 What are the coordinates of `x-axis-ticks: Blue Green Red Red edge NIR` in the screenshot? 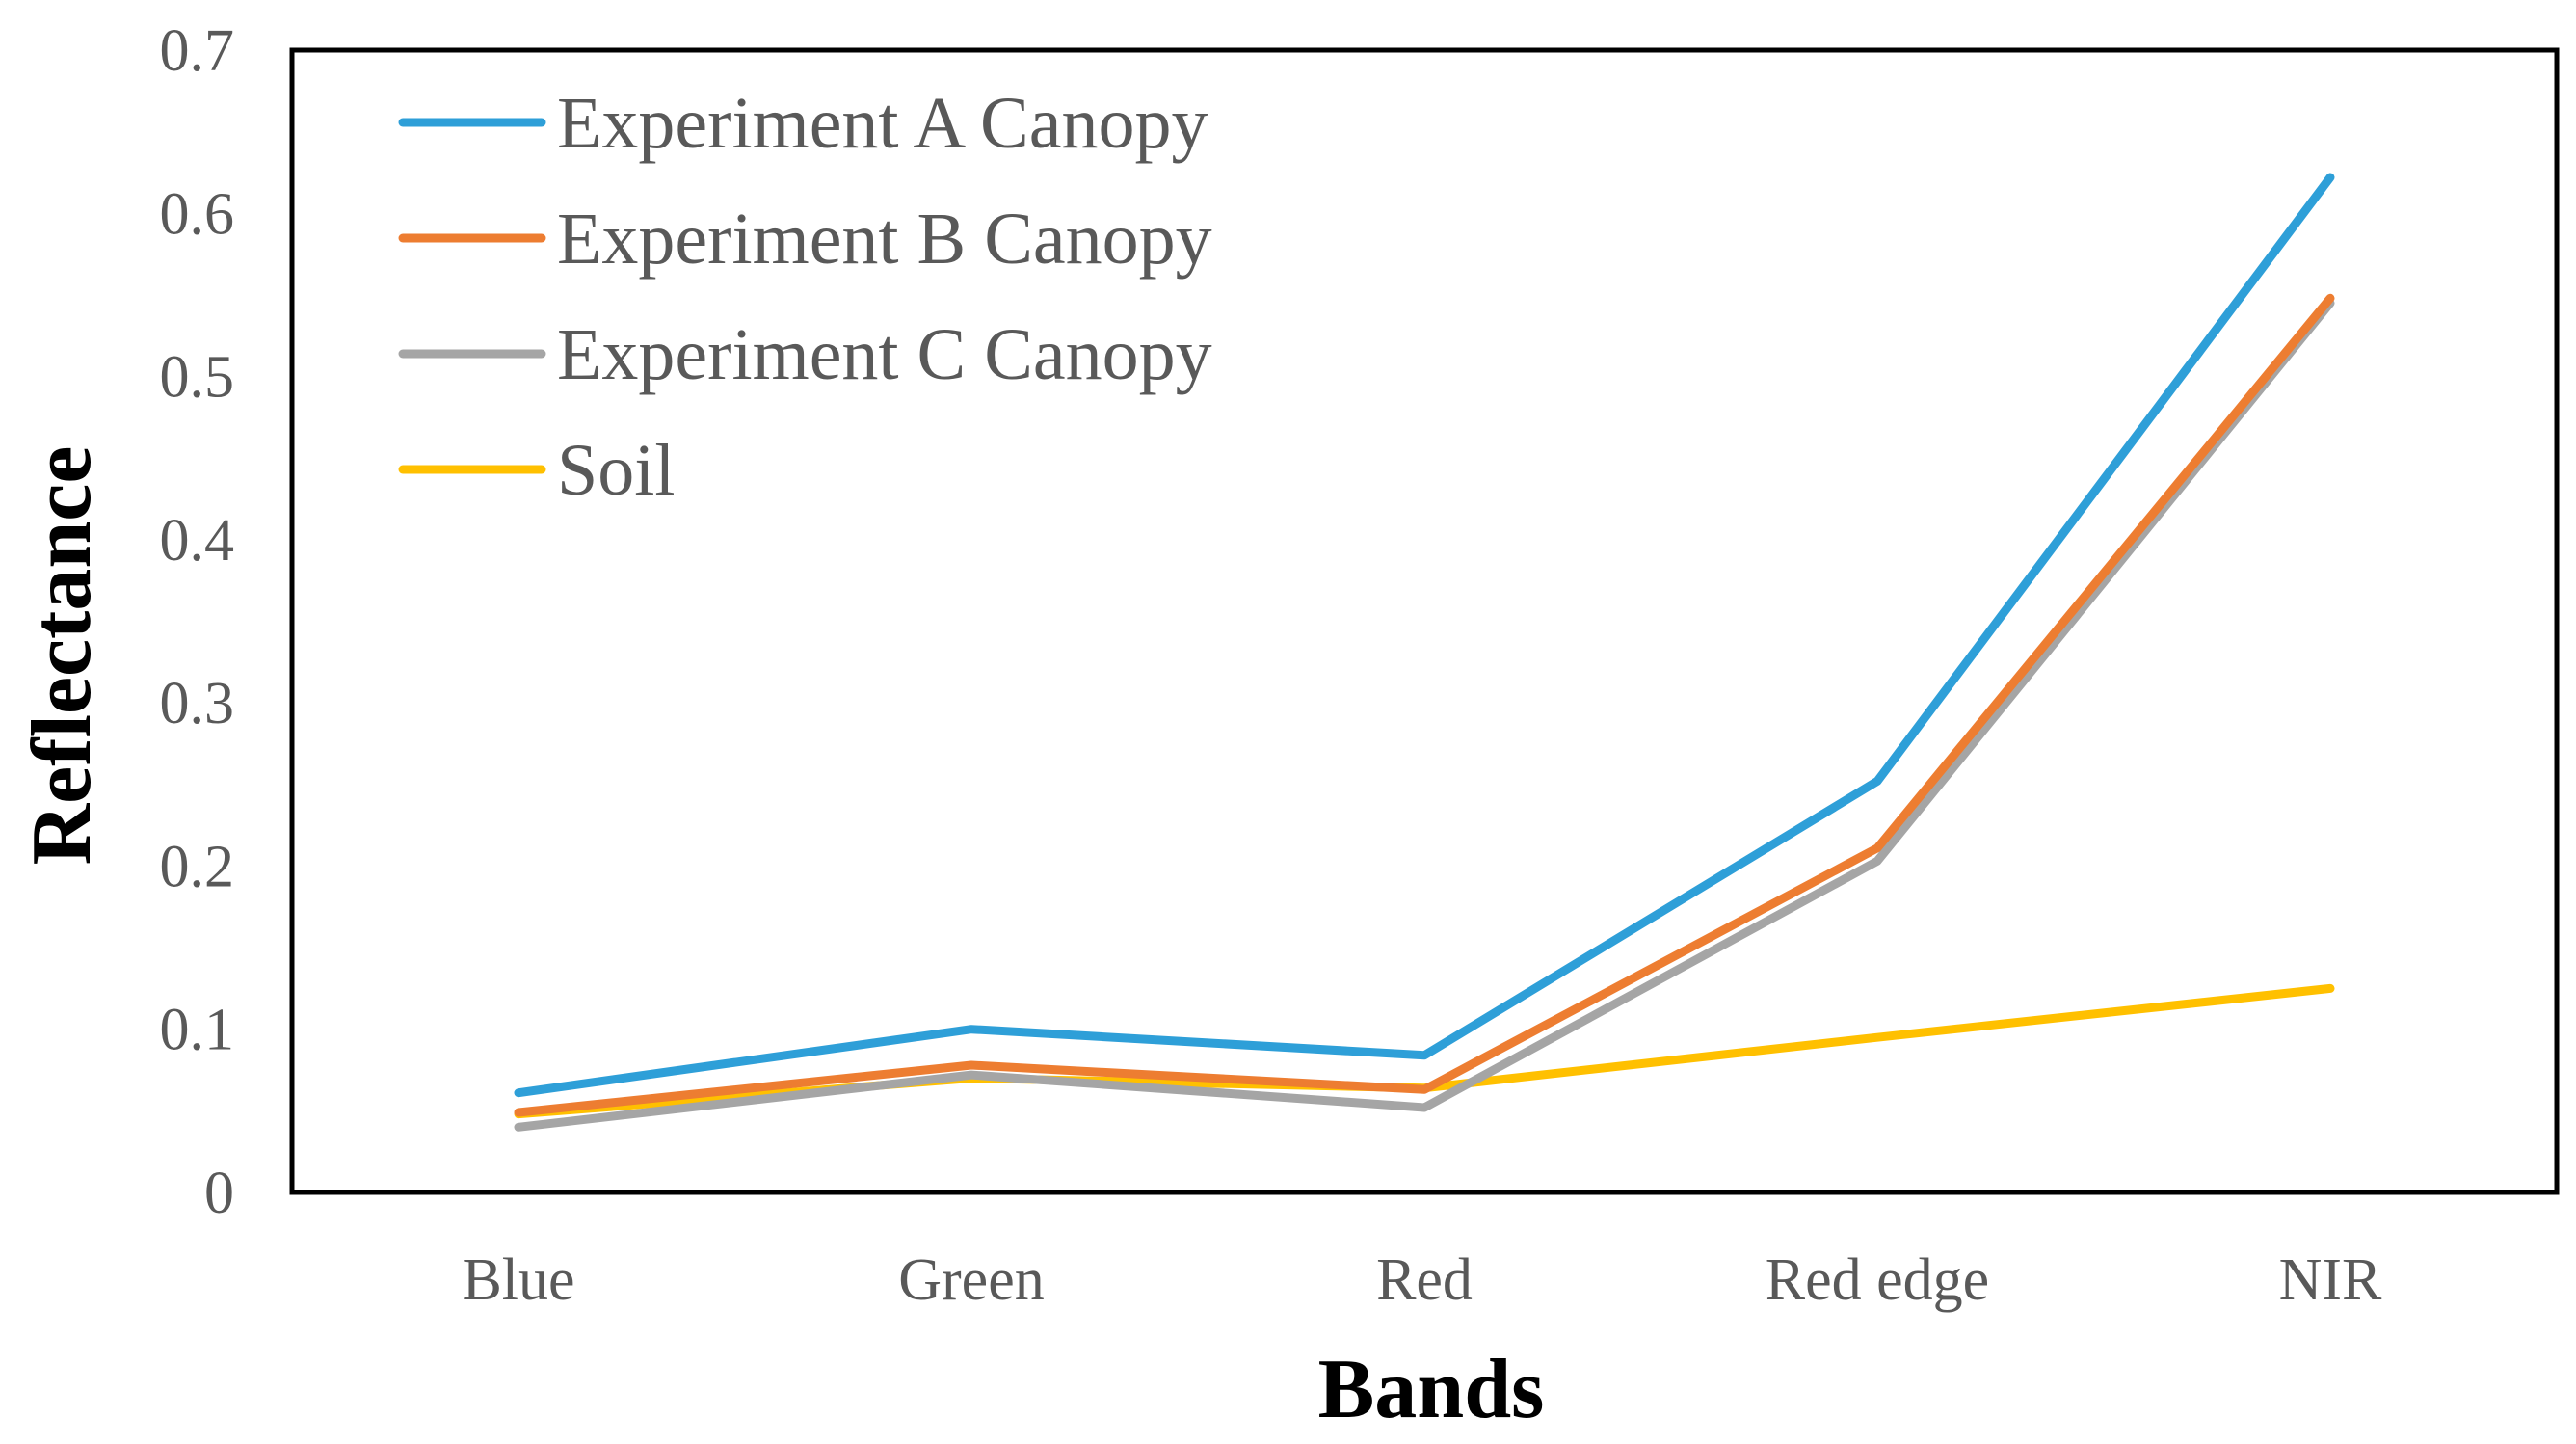 It's located at (1422, 1280).